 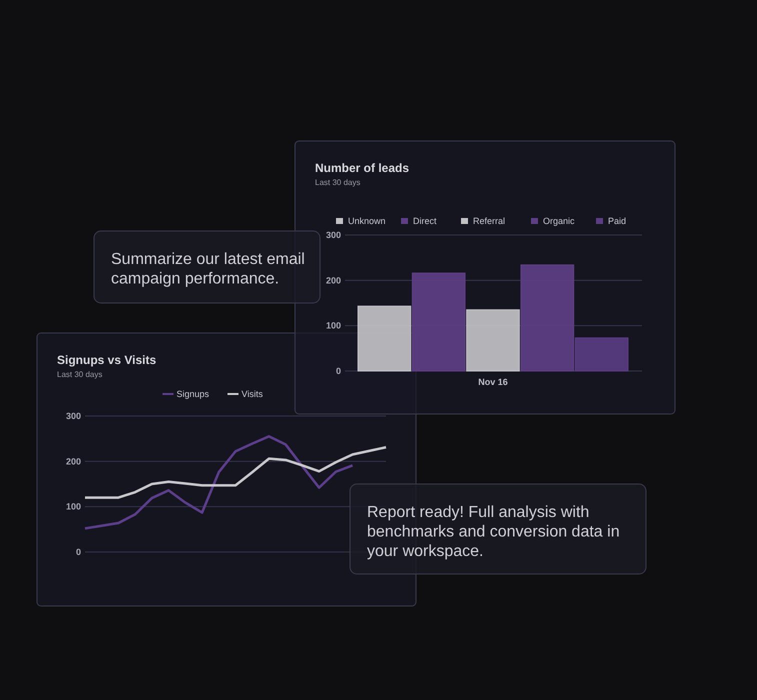 What do you see at coordinates (493, 532) in the screenshot?
I see `annotation: Report ready! Full analysis with benchmarks and conversion data in your workspace.` at bounding box center [493, 532].